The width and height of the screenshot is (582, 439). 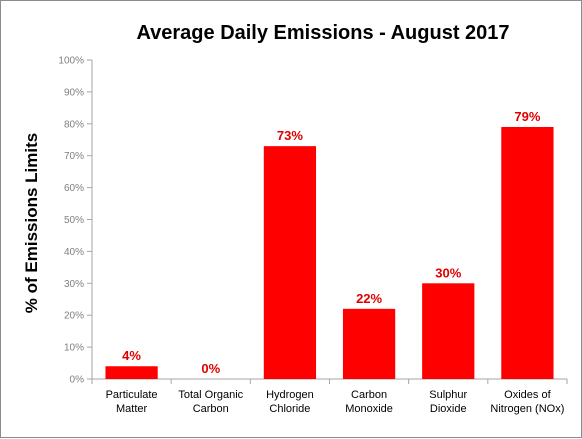 I want to click on data-label: 4%, so click(x=131, y=355).